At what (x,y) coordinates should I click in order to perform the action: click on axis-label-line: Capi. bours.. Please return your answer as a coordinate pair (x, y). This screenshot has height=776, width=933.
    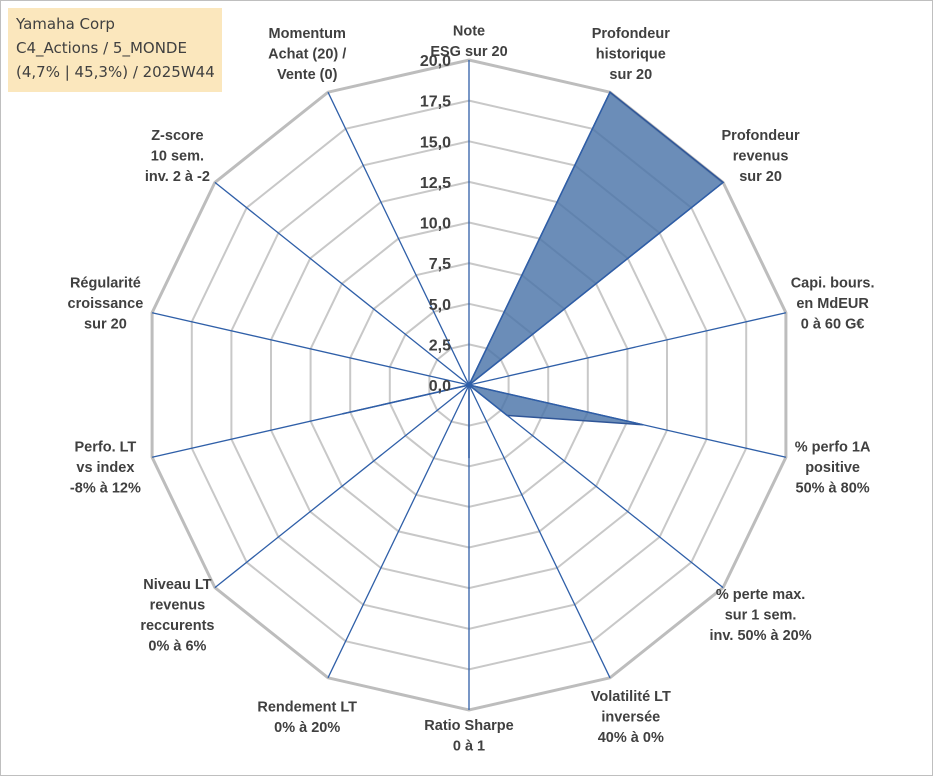
    Looking at the image, I should click on (833, 284).